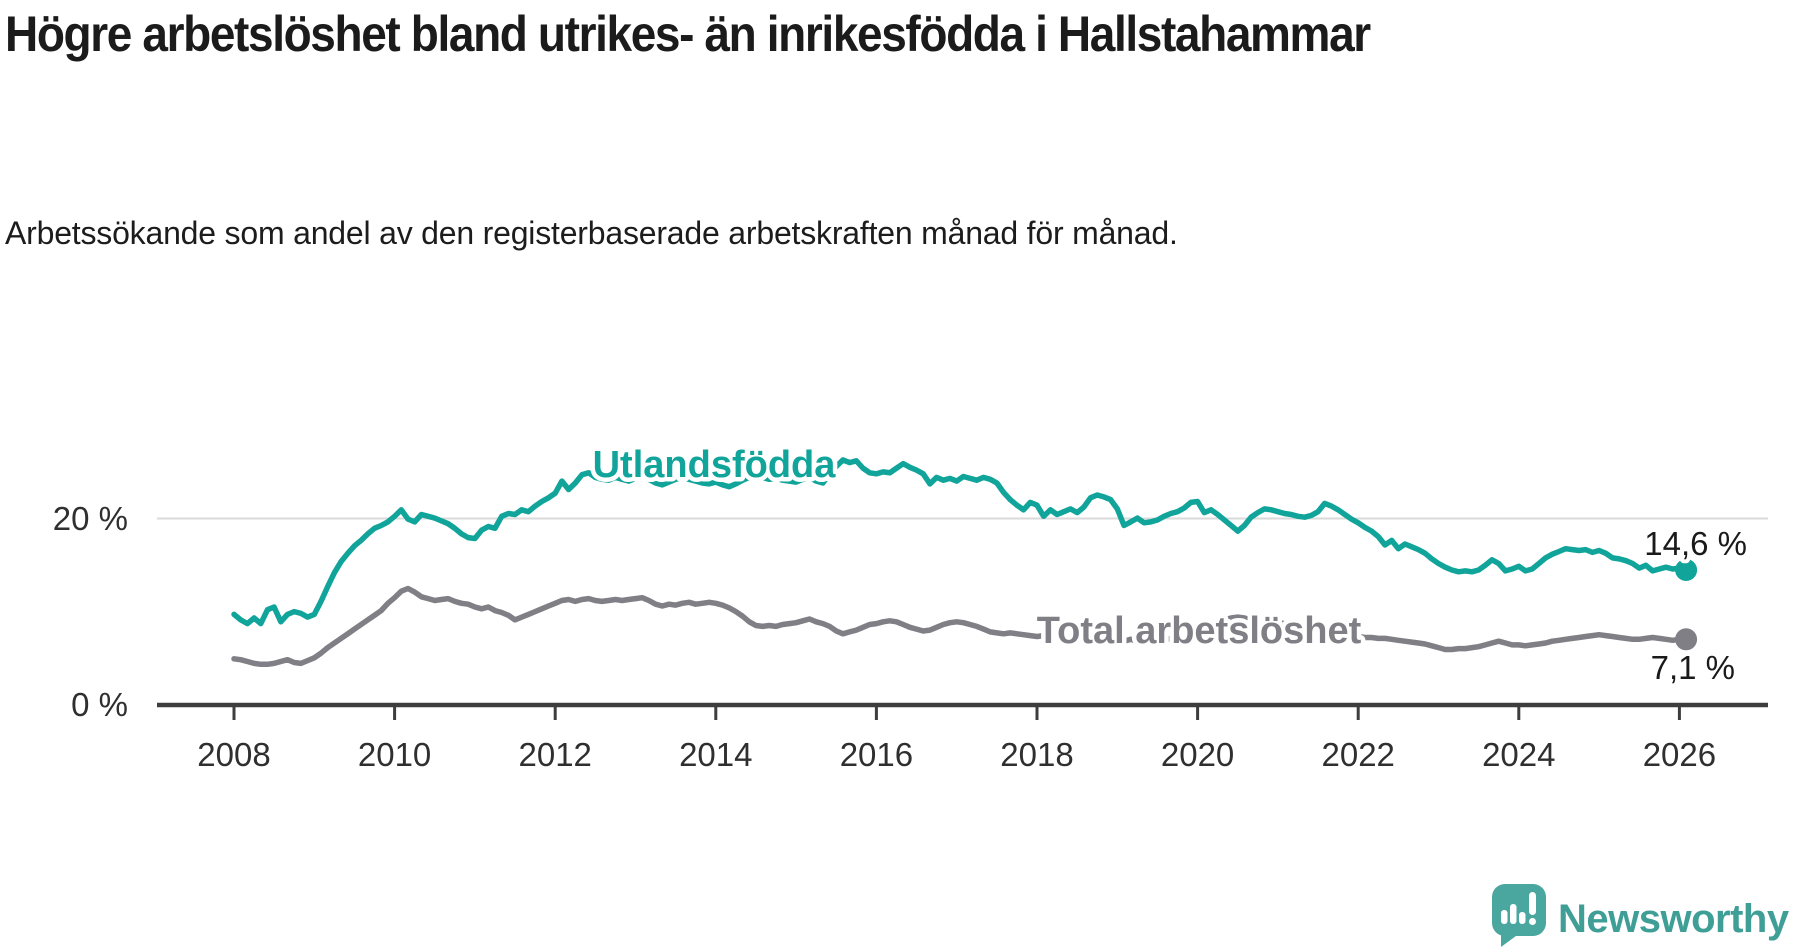  Describe the element at coordinates (394, 754) in the screenshot. I see `x-tick-label: 2010` at that location.